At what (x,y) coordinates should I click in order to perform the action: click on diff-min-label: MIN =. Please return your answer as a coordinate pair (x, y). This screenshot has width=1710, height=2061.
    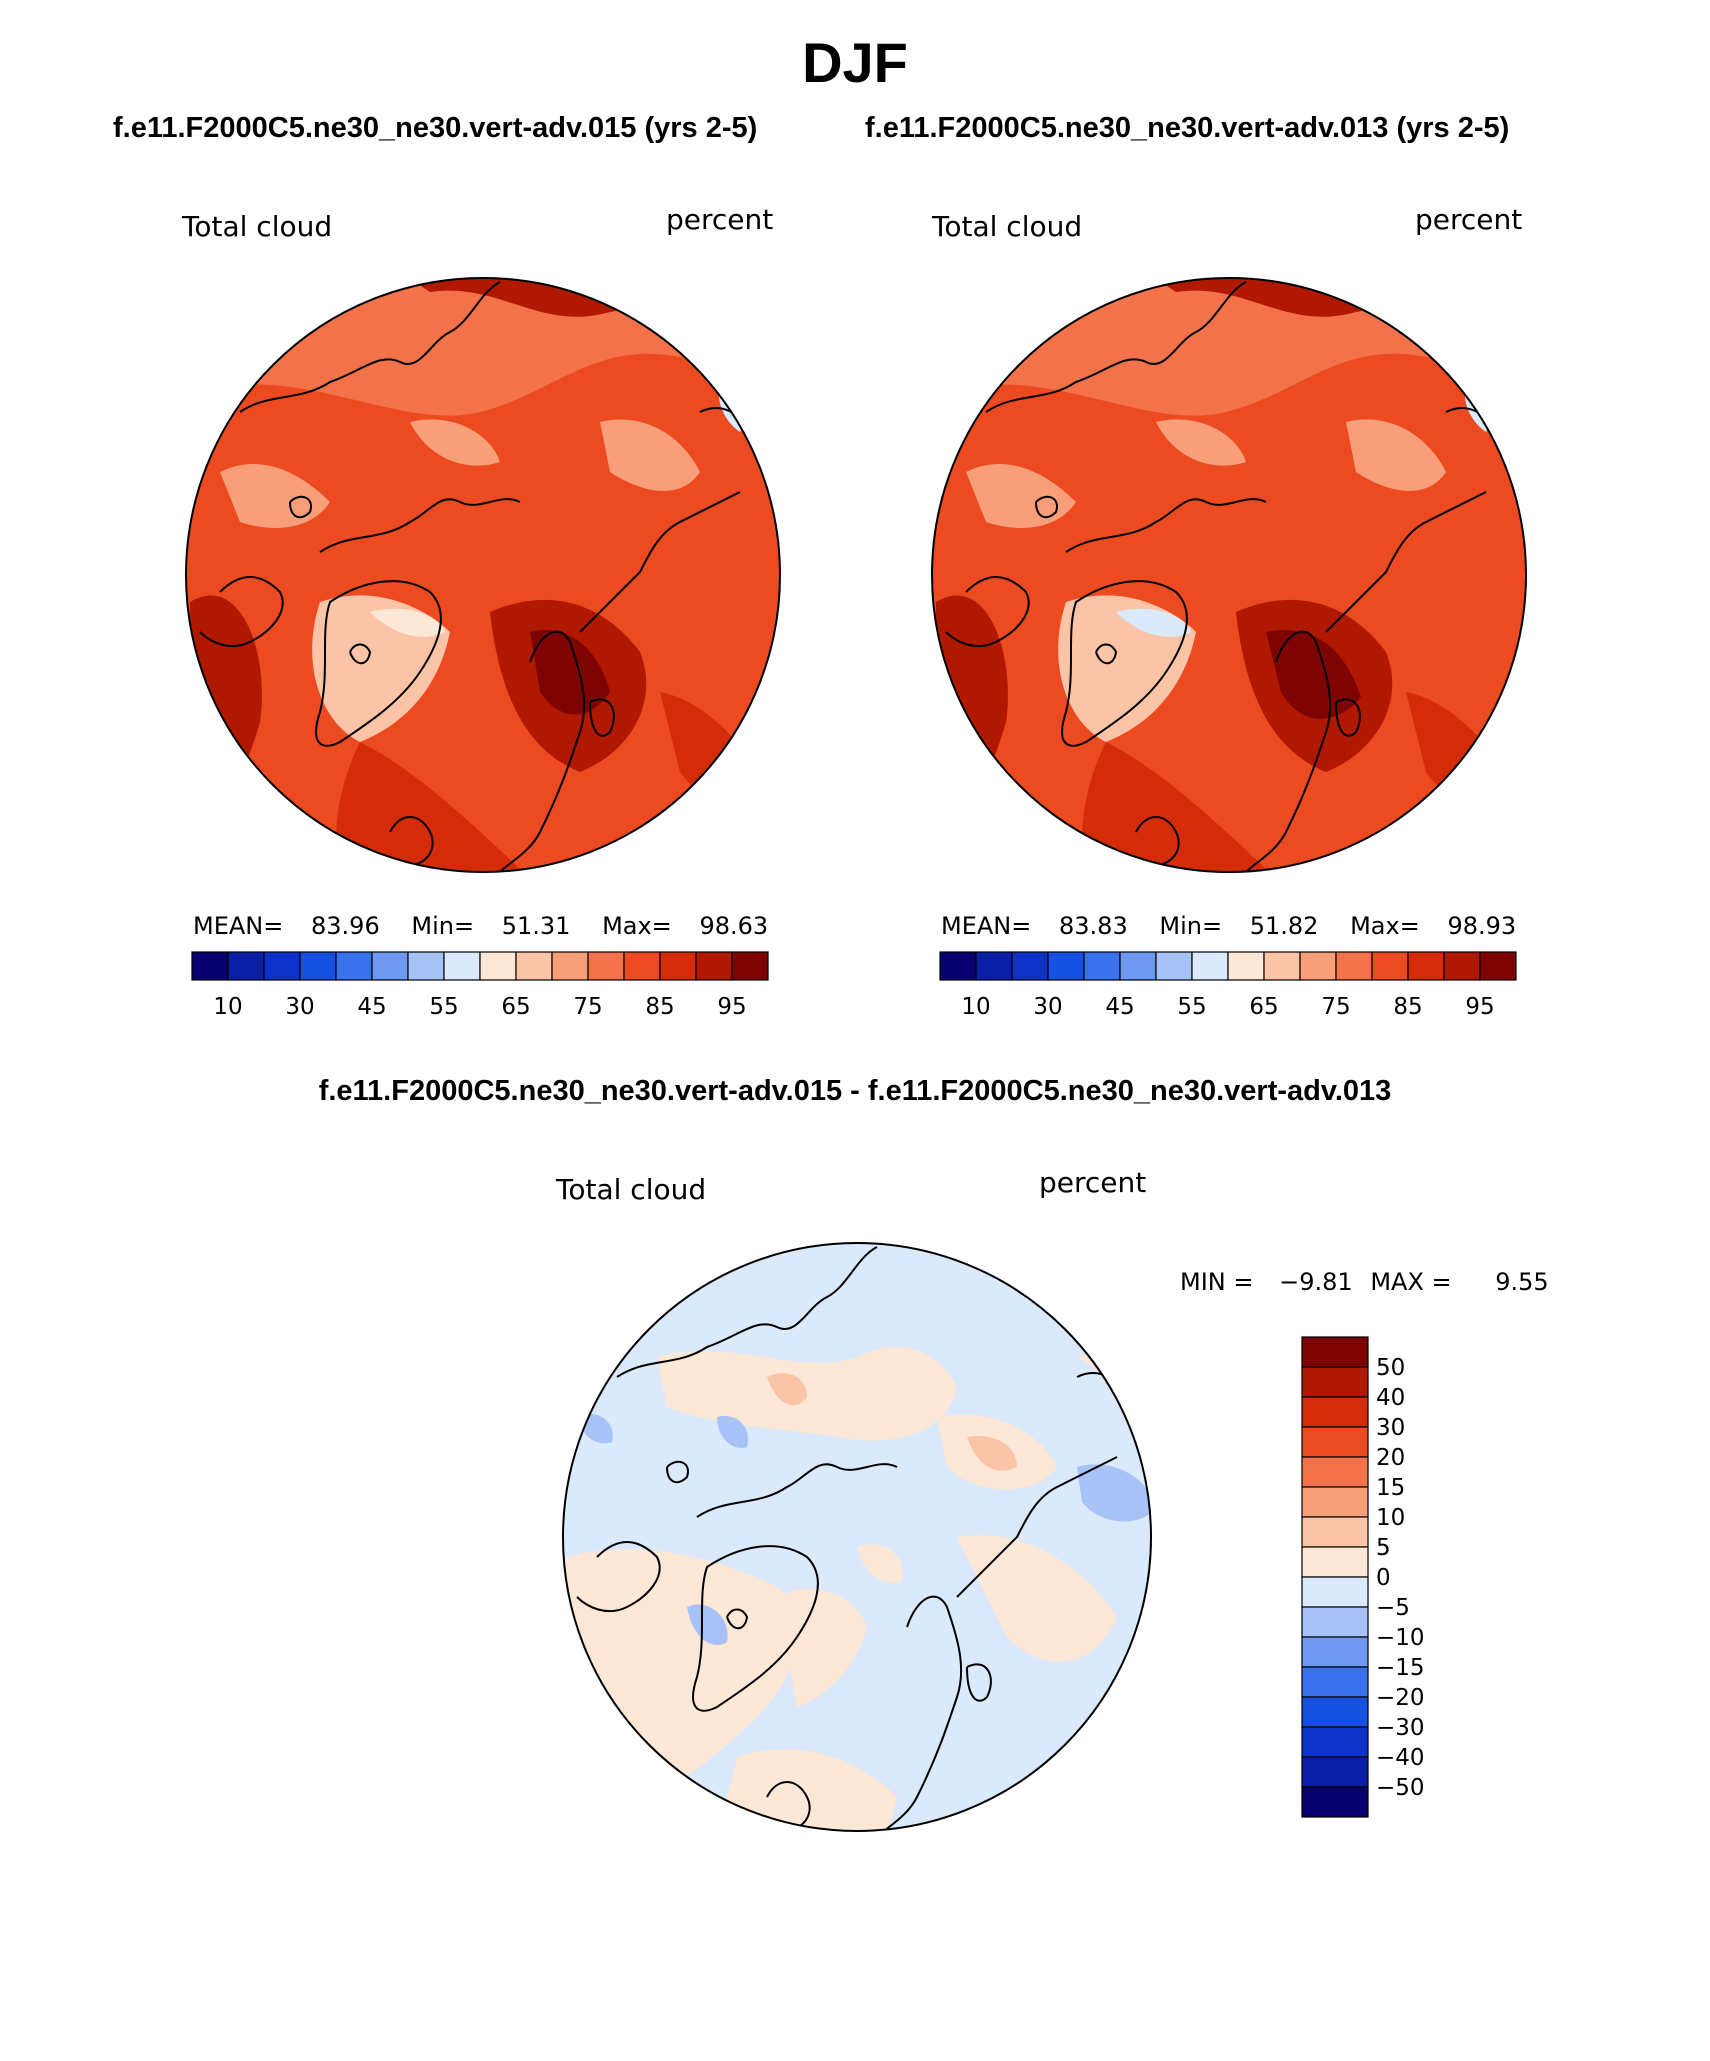
    Looking at the image, I should click on (1217, 1282).